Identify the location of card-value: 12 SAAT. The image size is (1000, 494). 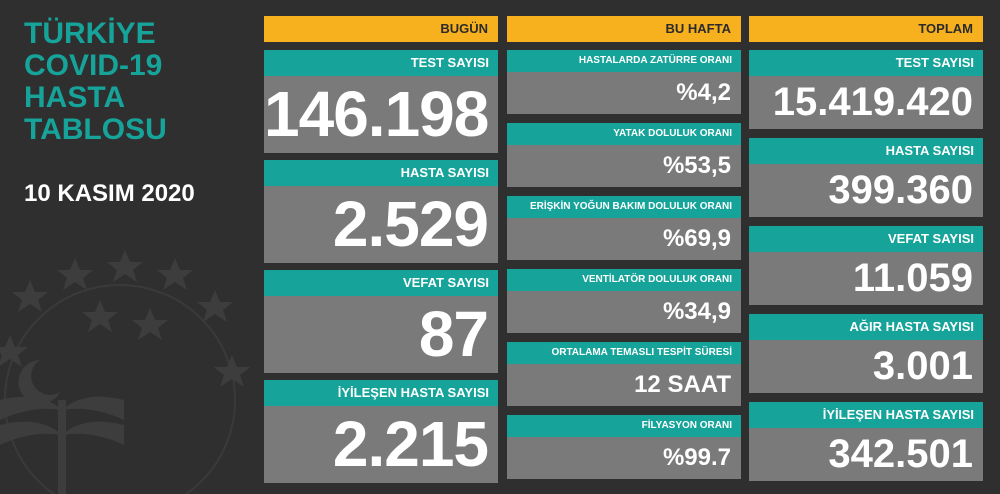
(682, 384).